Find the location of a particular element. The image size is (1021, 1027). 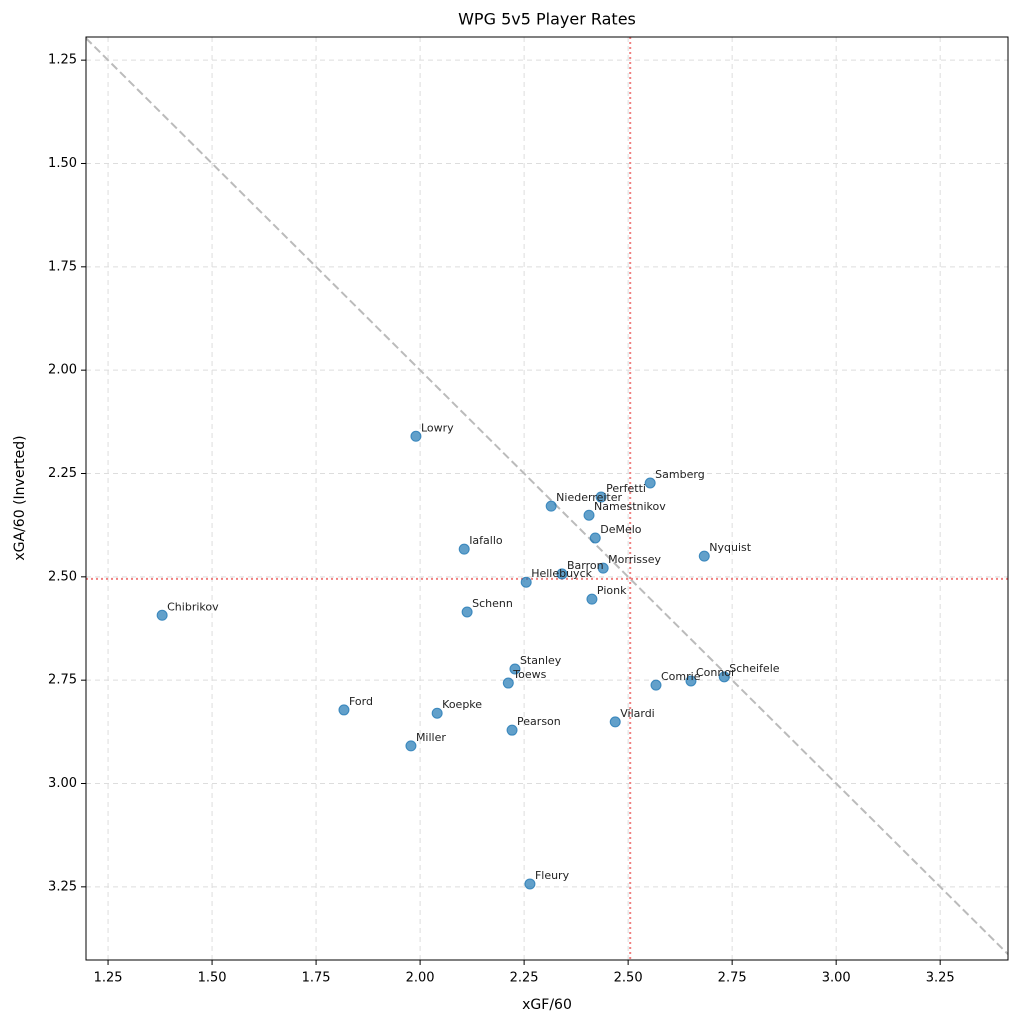

y-tick-label: 2.50 is located at coordinates (62, 576).